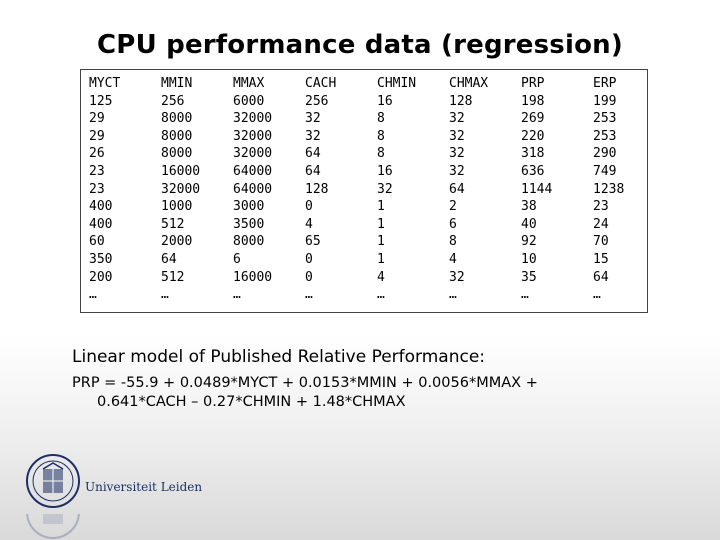 Image resolution: width=720 pixels, height=540 pixels. What do you see at coordinates (529, 277) in the screenshot?
I see `table-cell: 35` at bounding box center [529, 277].